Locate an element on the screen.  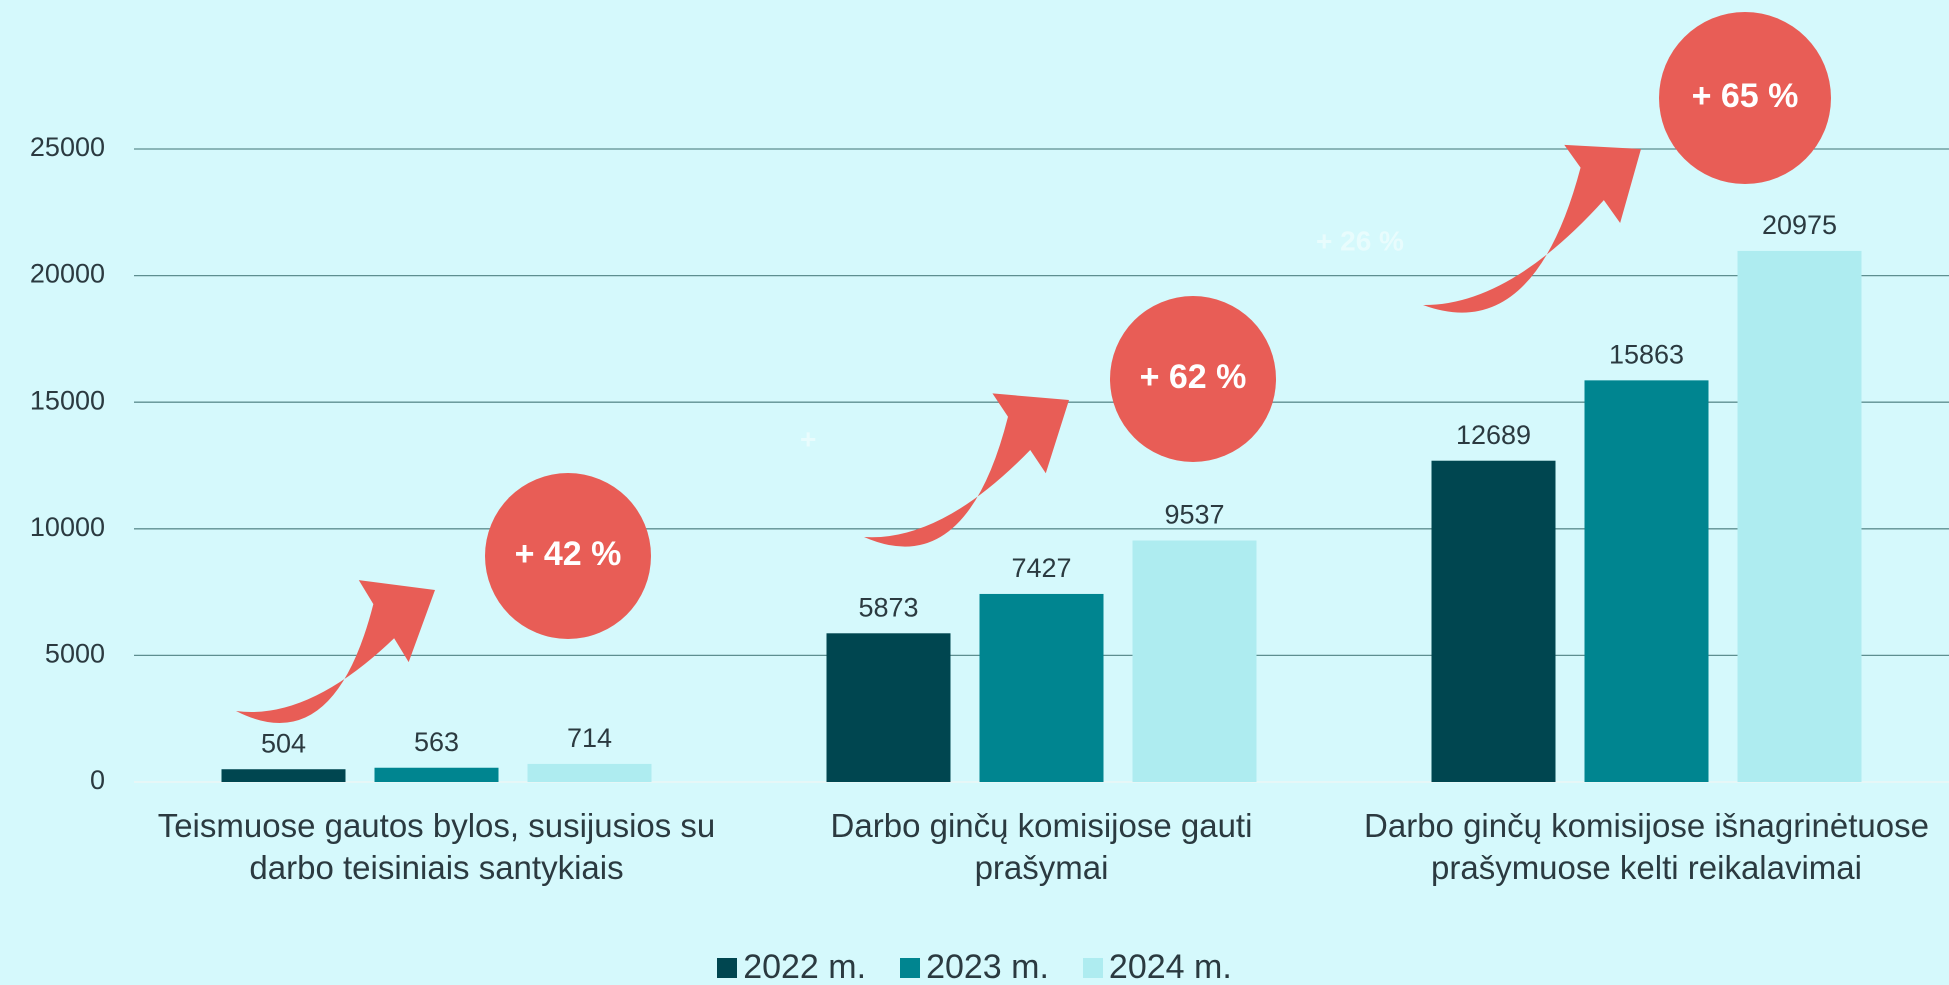
x-tick-label: Darbo ginčų komisijose gauti prašymai is located at coordinates (1041, 846).